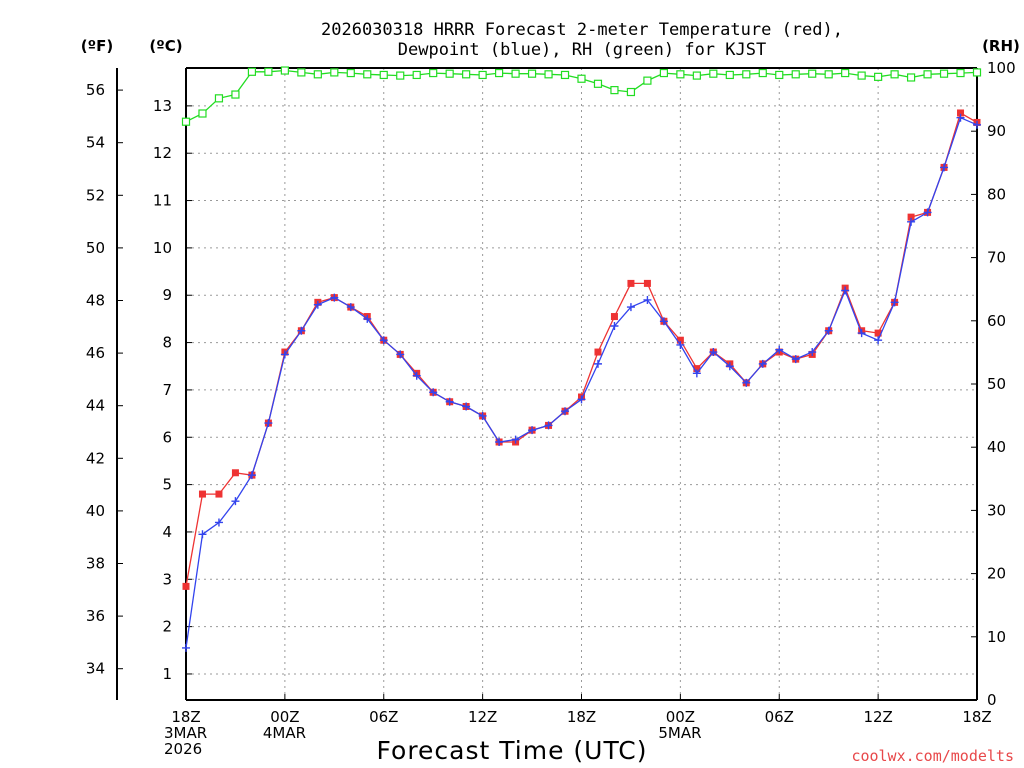  Describe the element at coordinates (185, 733) in the screenshot. I see `x-tick-label: 3MAR` at that location.